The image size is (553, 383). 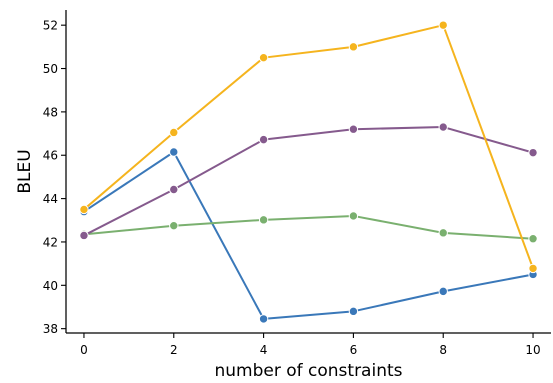 What do you see at coordinates (50, 112) in the screenshot?
I see `y-tick-label: 48` at bounding box center [50, 112].